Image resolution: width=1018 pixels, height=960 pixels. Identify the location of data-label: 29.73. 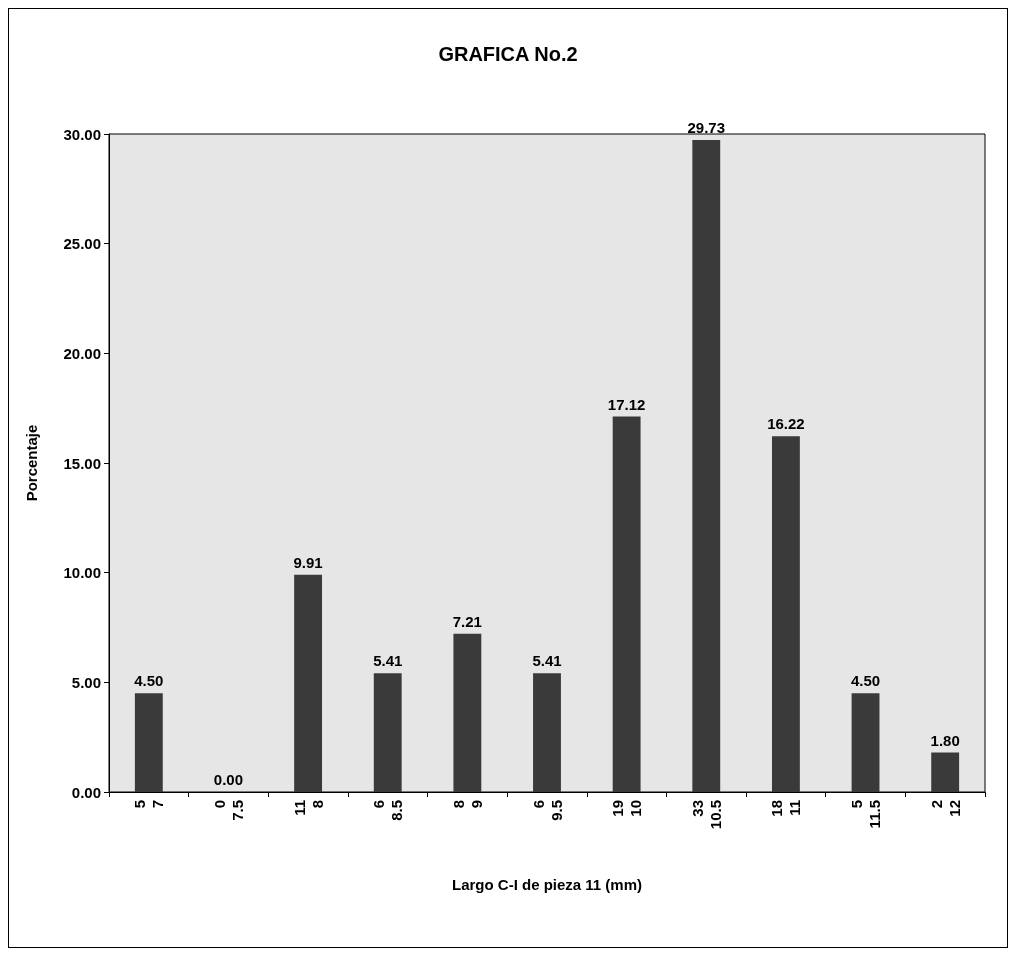
(706, 127).